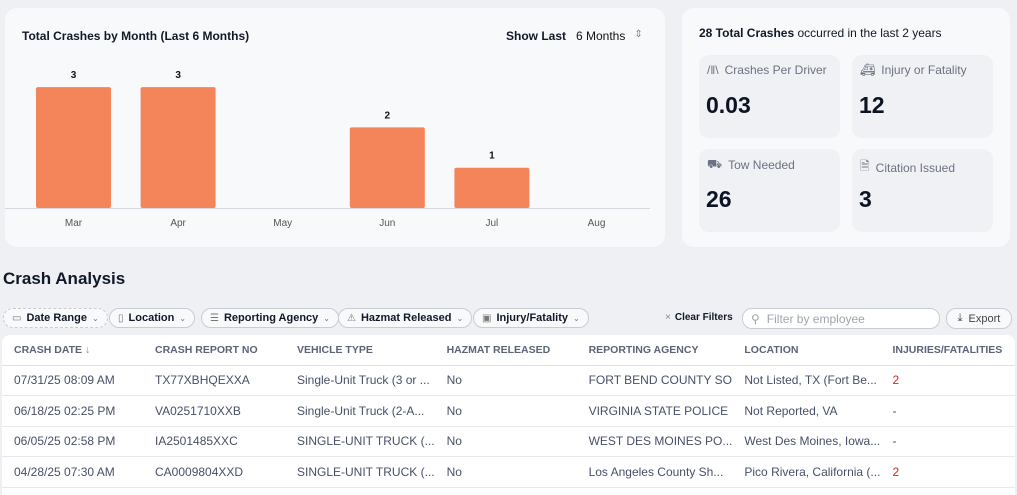  I want to click on col-report-no: CRASH REPORT NO, so click(214, 350).